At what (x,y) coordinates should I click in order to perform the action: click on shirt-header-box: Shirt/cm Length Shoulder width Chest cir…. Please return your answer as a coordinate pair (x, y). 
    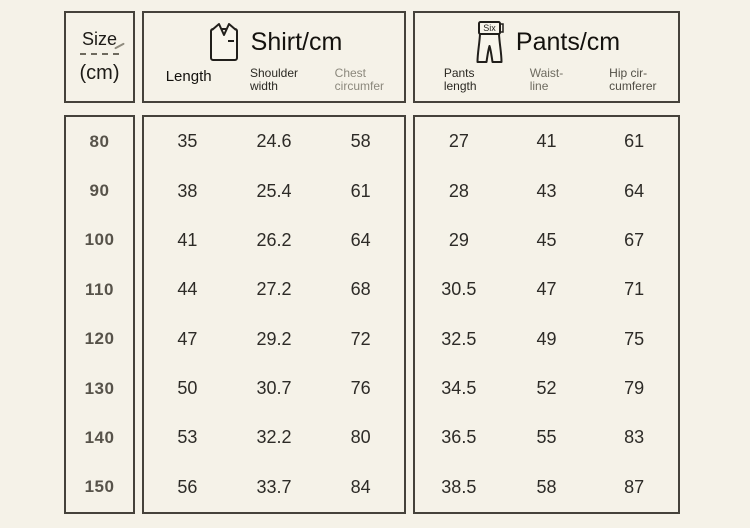
    Looking at the image, I should click on (274, 57).